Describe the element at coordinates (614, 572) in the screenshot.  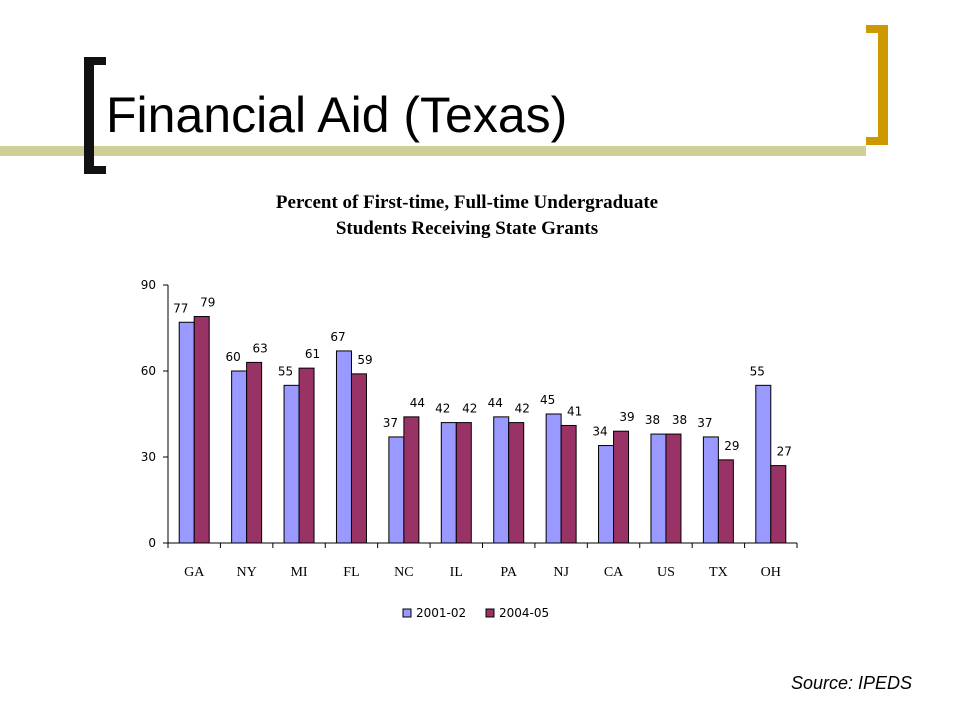
I see `category-label: CA` at that location.